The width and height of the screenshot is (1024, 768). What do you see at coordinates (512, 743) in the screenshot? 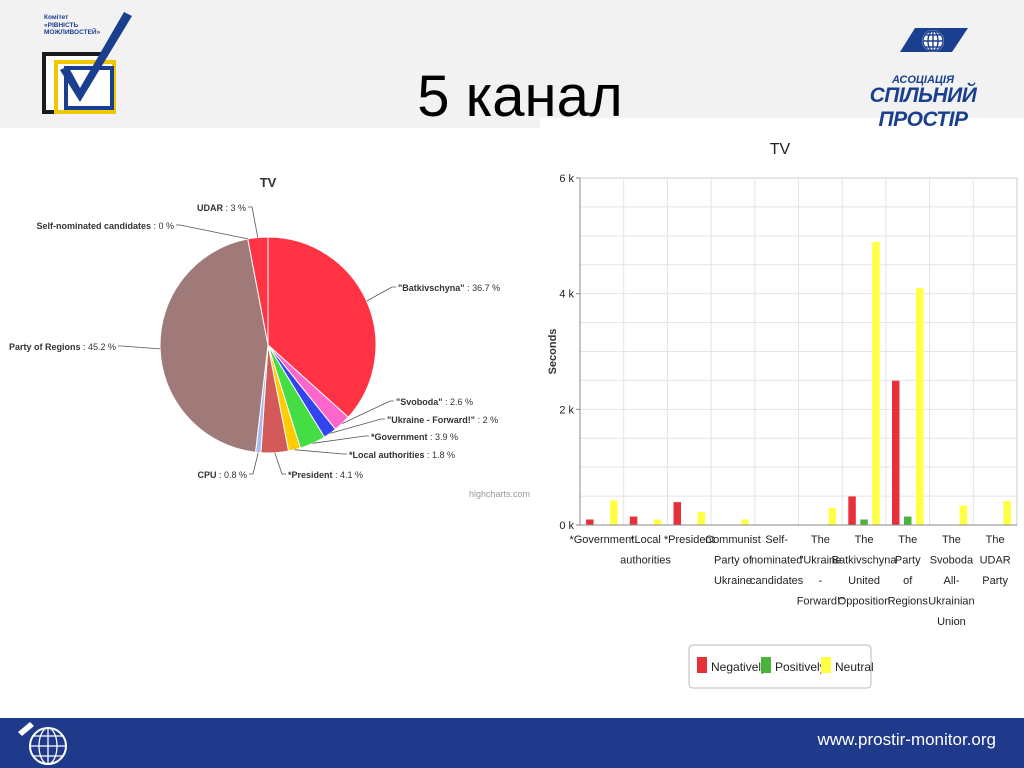
I see `footer-band` at bounding box center [512, 743].